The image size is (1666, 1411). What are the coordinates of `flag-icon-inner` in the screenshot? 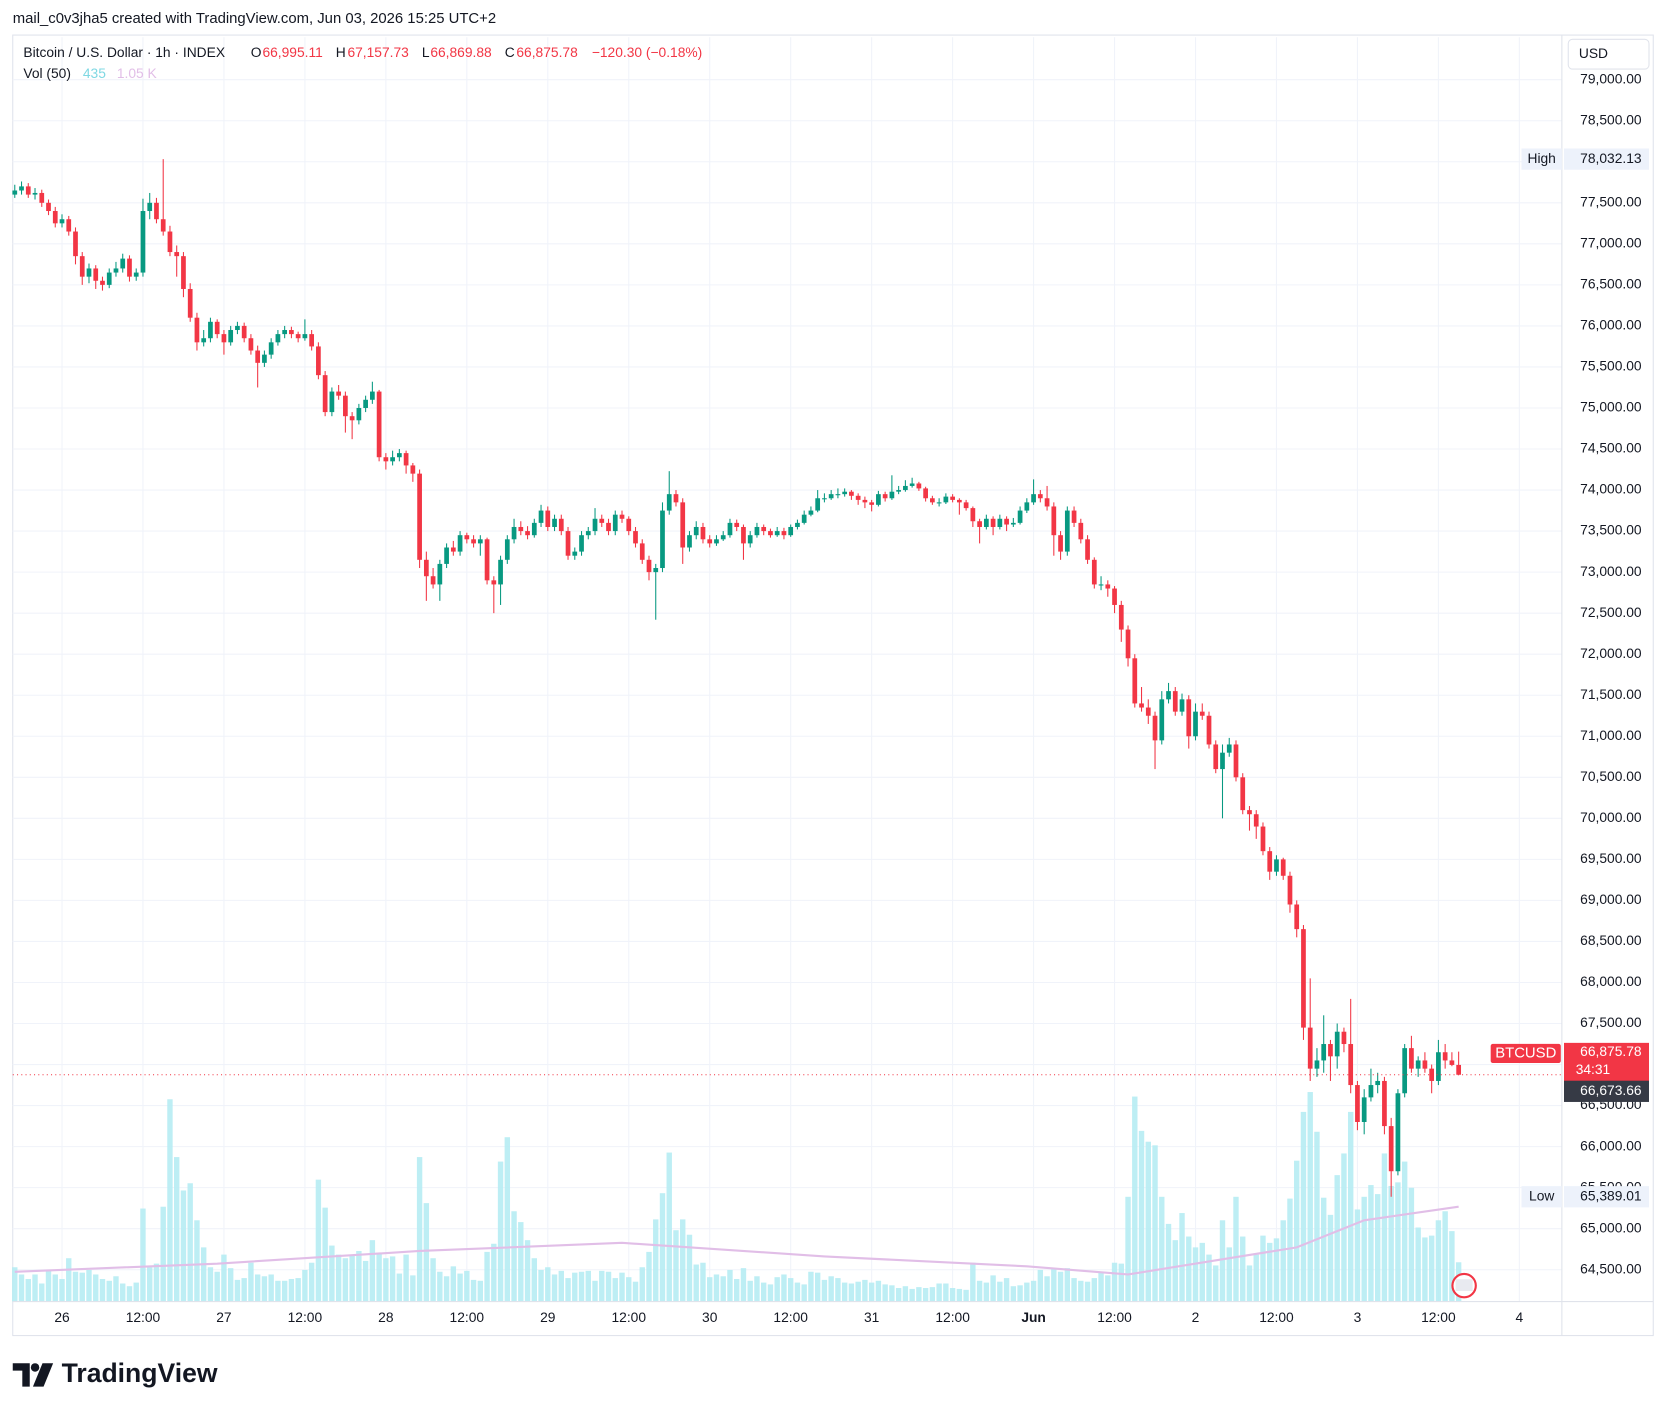 It's located at (1464, 1285).